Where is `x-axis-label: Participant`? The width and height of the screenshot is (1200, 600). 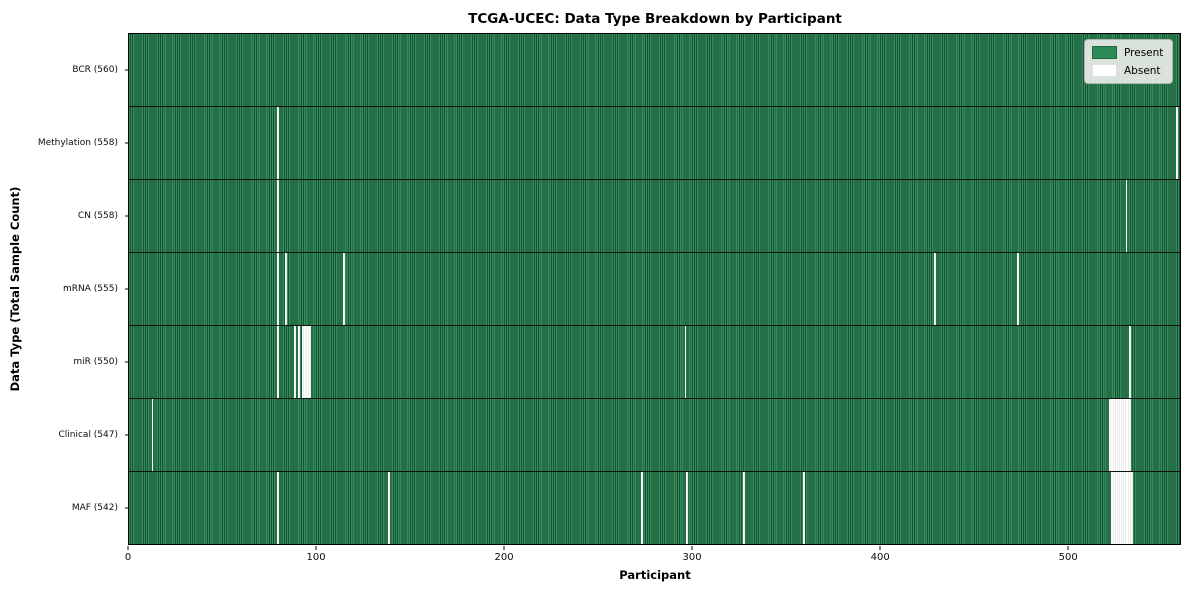 x-axis-label: Participant is located at coordinates (655, 575).